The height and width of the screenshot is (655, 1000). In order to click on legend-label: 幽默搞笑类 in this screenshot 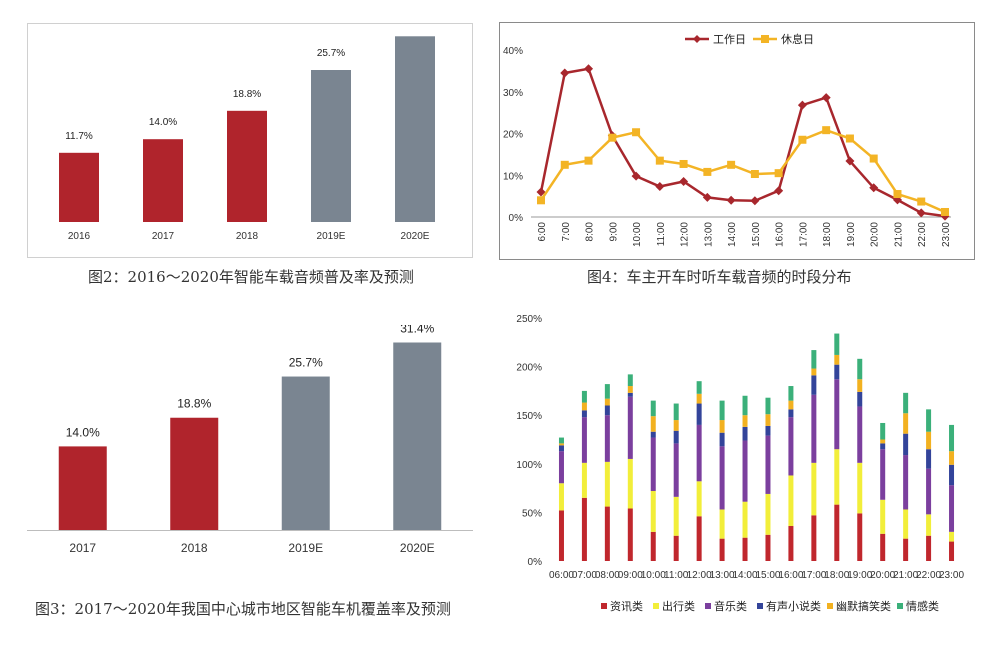, I will do `click(863, 606)`.